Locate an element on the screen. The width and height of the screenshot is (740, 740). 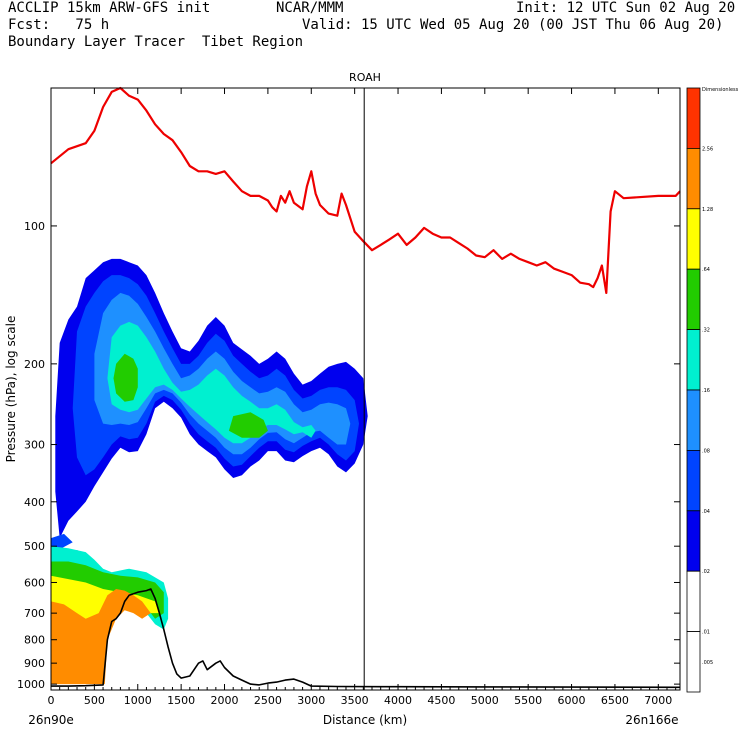
colorbar-level-label: 2.56 is located at coordinates (707, 149).